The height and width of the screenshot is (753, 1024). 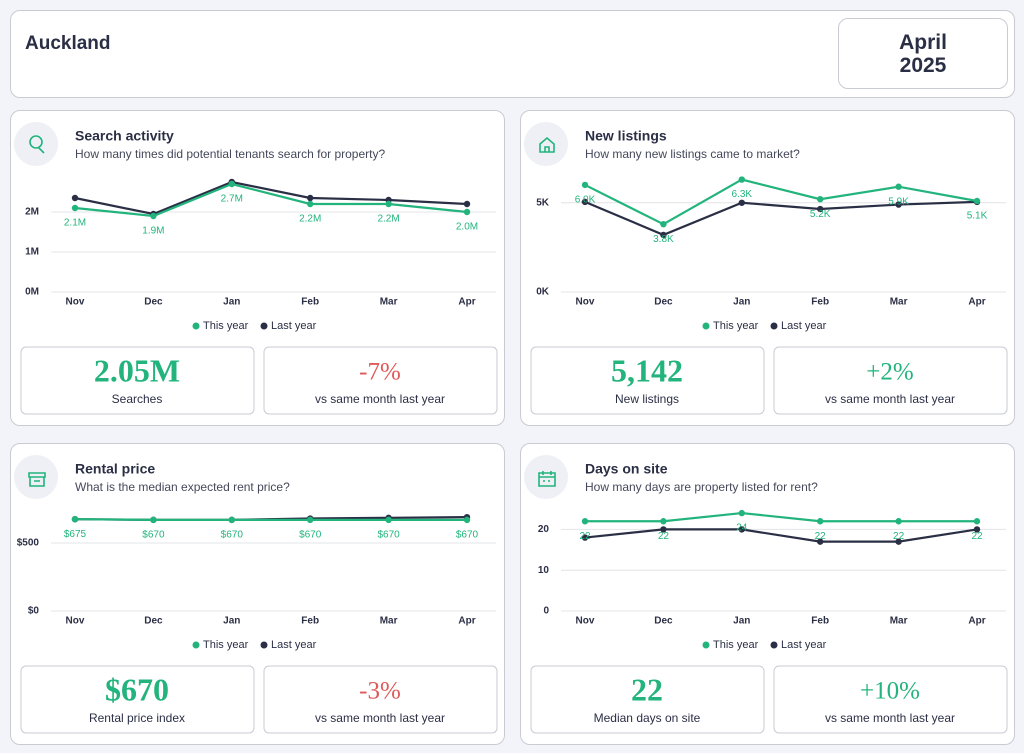 What do you see at coordinates (380, 691) in the screenshot?
I see `kpi-value: -3%` at bounding box center [380, 691].